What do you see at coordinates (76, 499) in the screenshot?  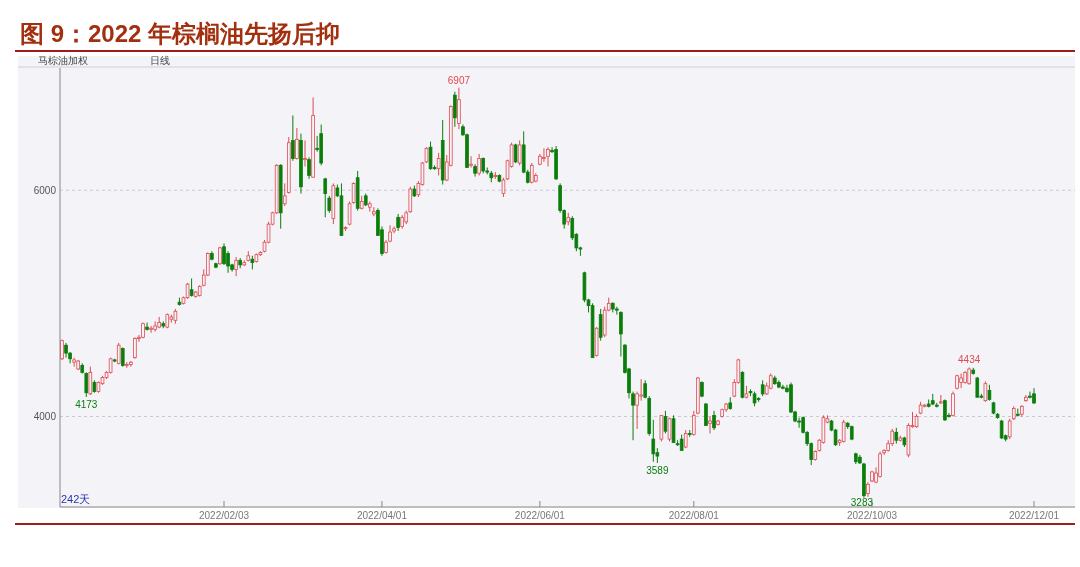 I see `annotation: 242天` at bounding box center [76, 499].